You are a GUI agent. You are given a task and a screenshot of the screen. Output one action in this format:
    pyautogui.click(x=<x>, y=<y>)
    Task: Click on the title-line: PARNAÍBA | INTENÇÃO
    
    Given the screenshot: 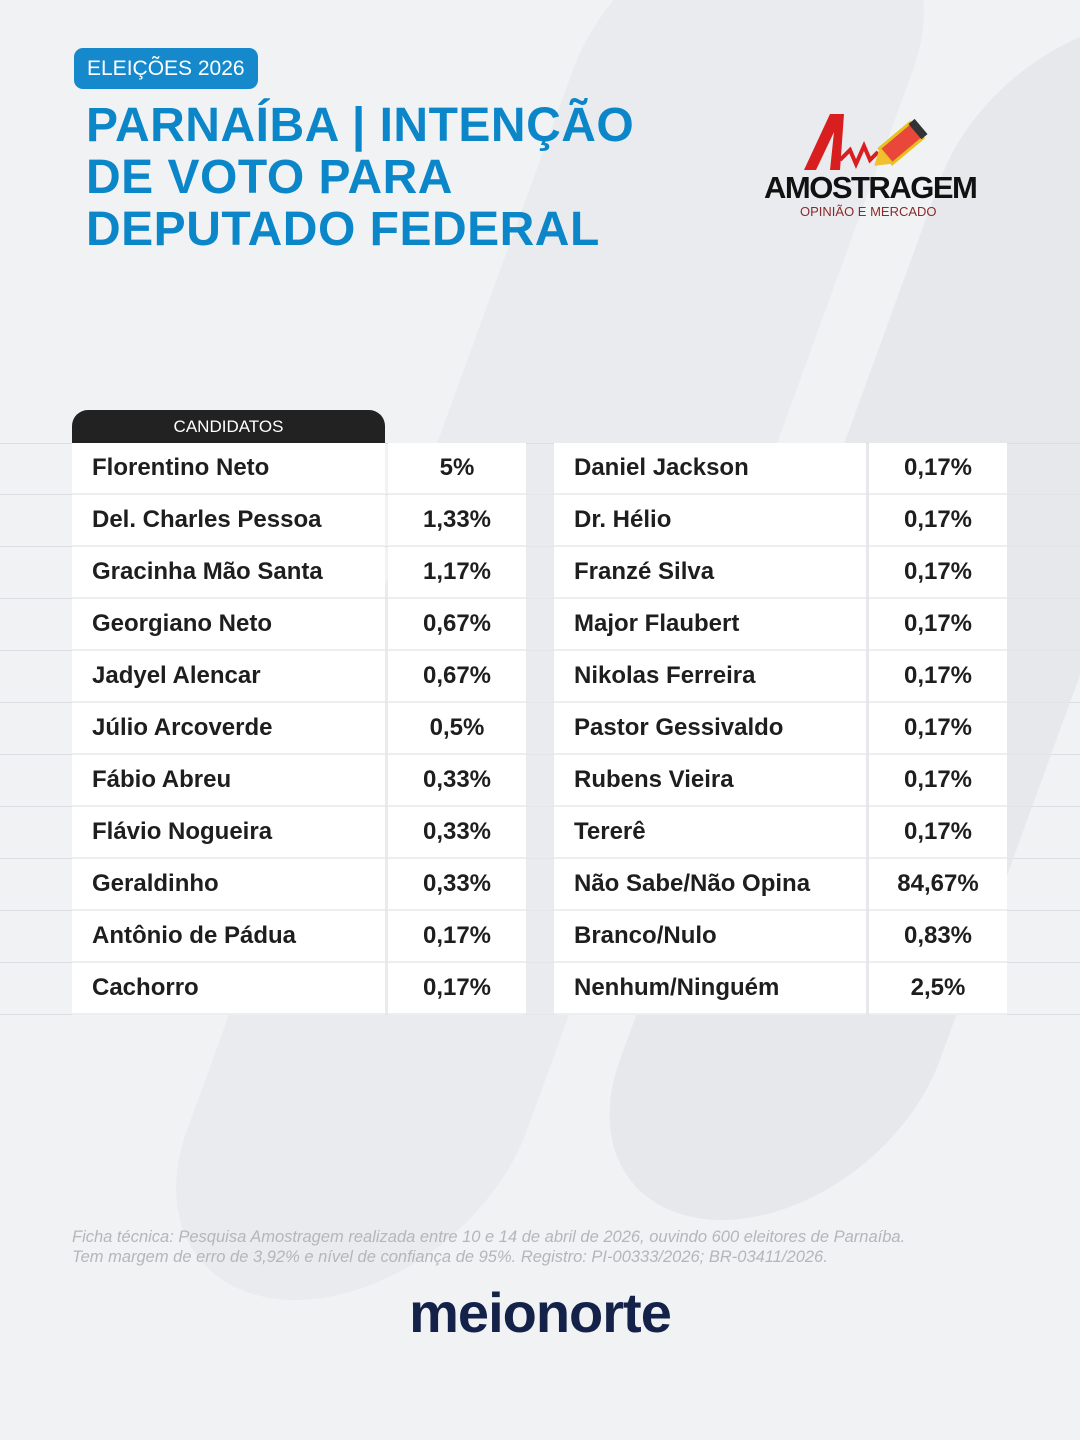 What is the action you would take?
    pyautogui.click(x=360, y=125)
    